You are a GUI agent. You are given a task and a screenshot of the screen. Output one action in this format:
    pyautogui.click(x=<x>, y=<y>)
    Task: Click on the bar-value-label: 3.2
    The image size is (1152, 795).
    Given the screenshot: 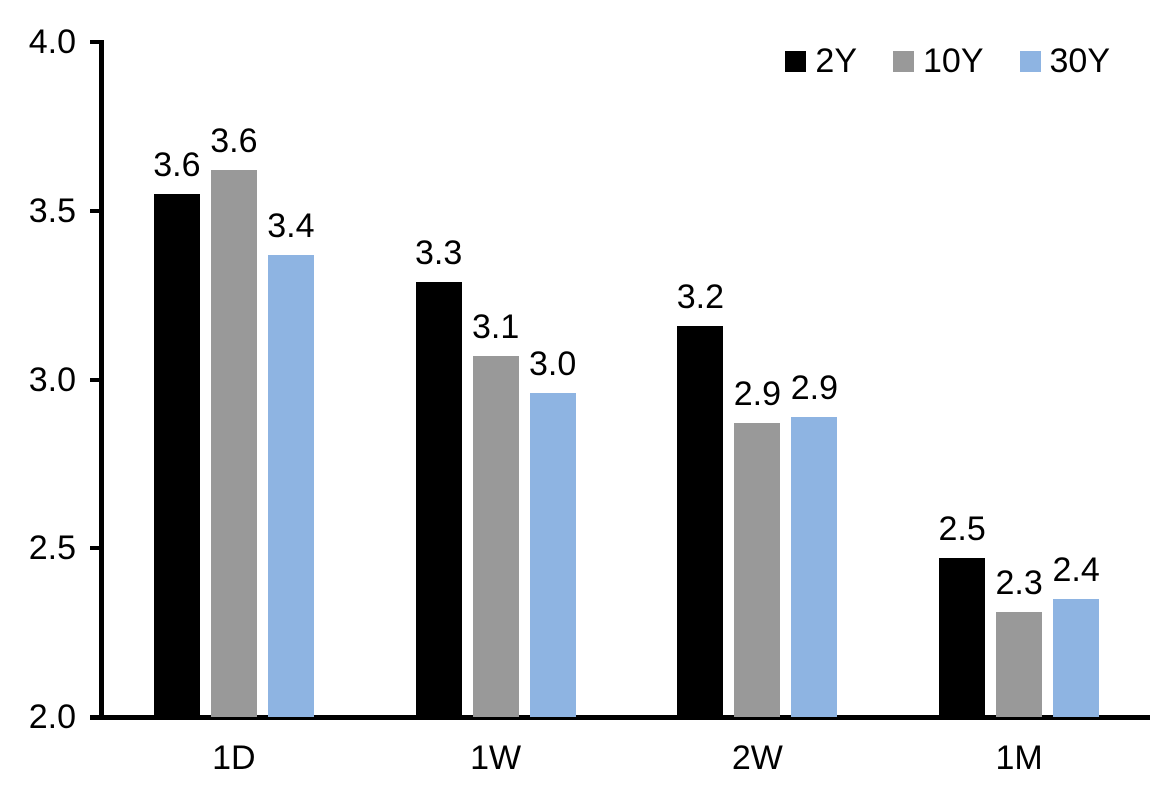 What is the action you would take?
    pyautogui.click(x=700, y=296)
    